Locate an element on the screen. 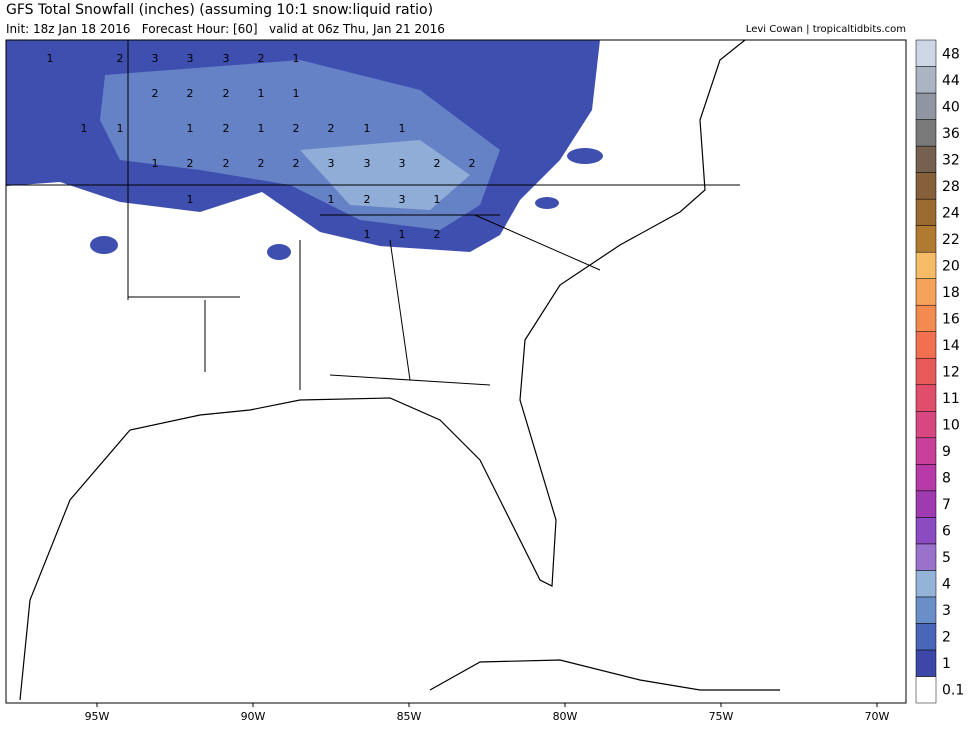 This screenshot has width=972, height=729. colorbar-label: 4 is located at coordinates (946, 585).